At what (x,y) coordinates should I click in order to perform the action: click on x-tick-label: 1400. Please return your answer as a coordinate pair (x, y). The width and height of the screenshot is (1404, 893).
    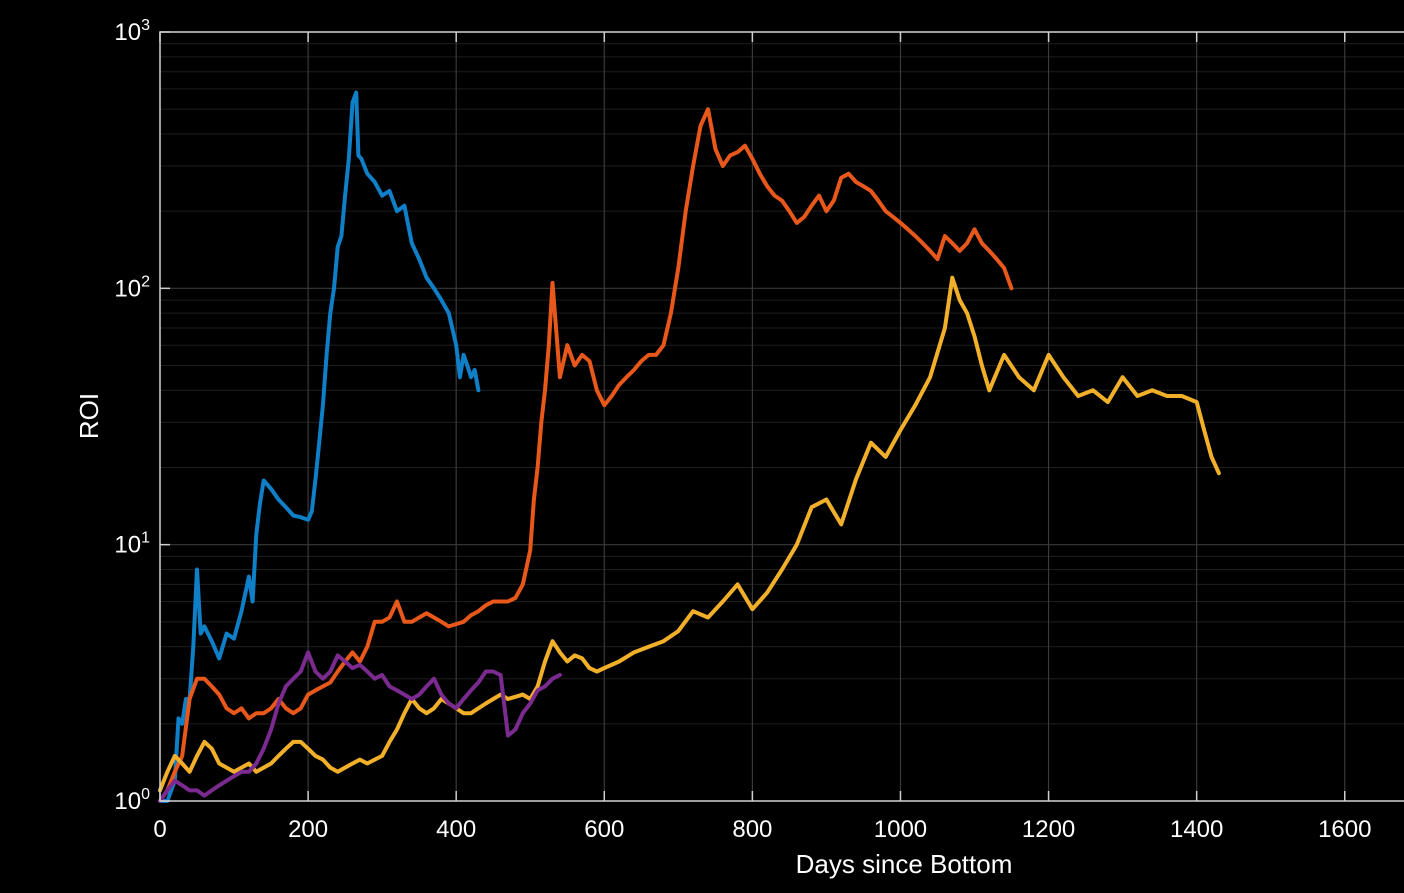
    Looking at the image, I should click on (1196, 829).